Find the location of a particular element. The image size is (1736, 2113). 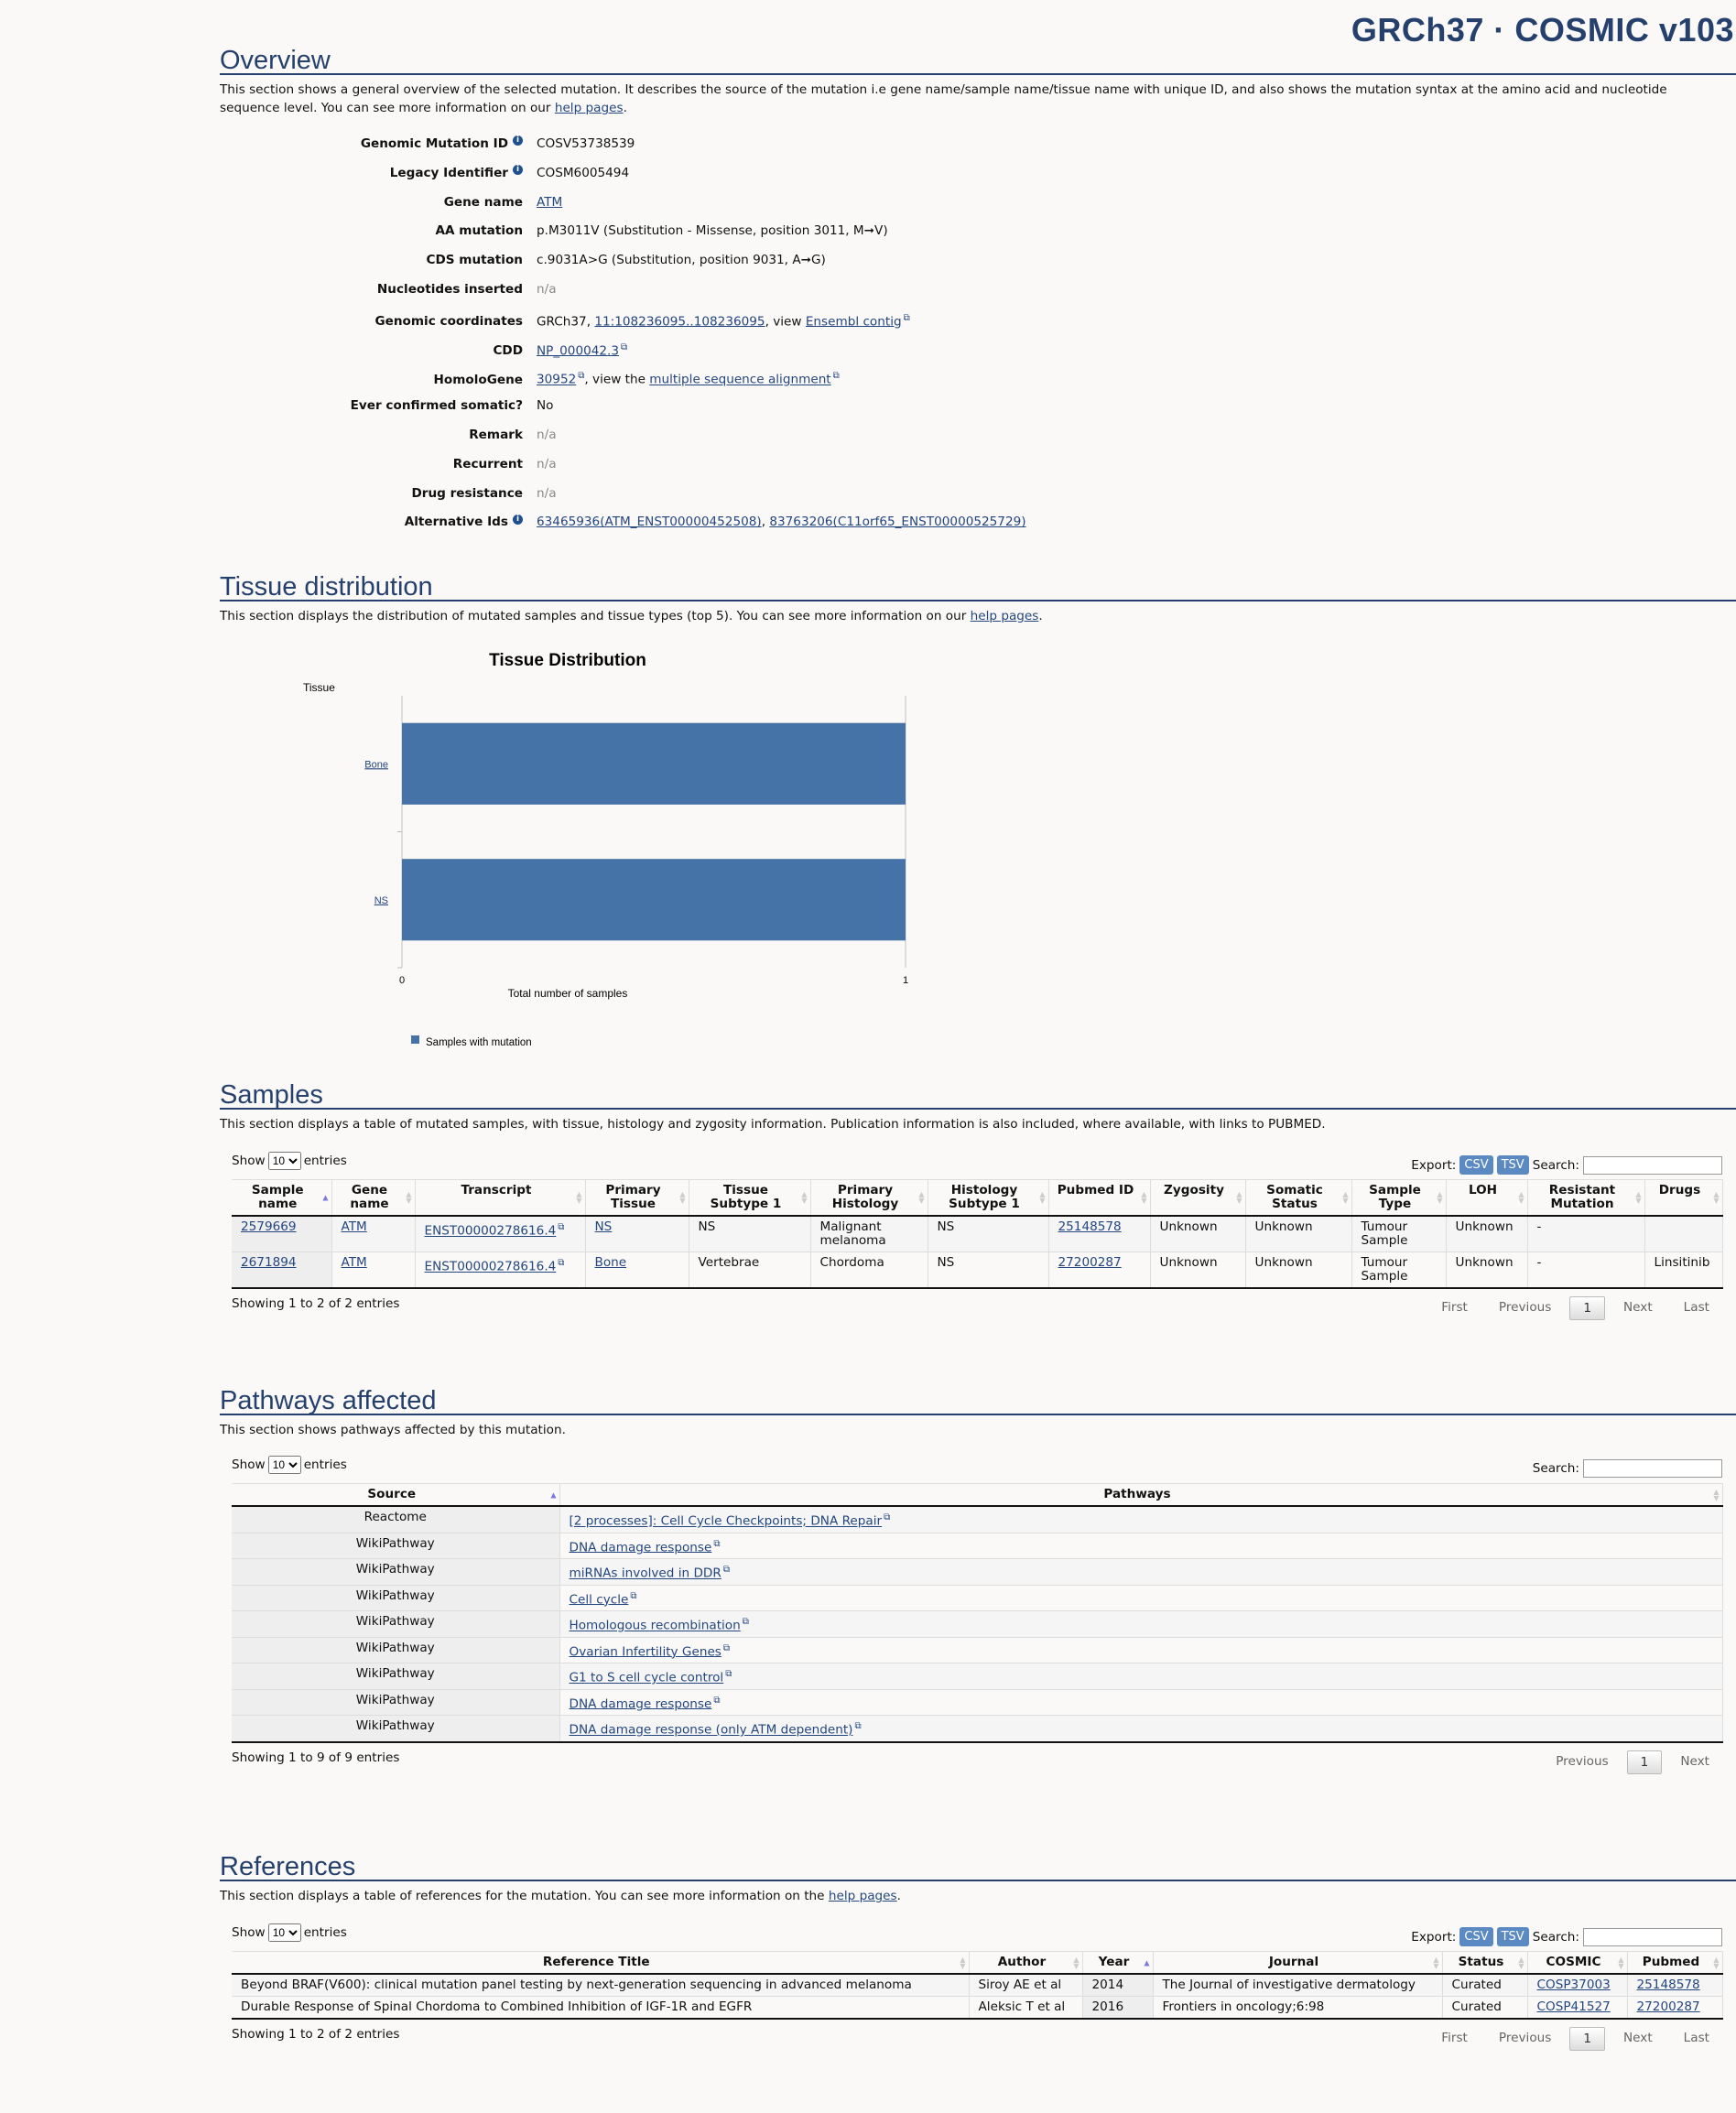

detail-link: ATM is located at coordinates (550, 202).